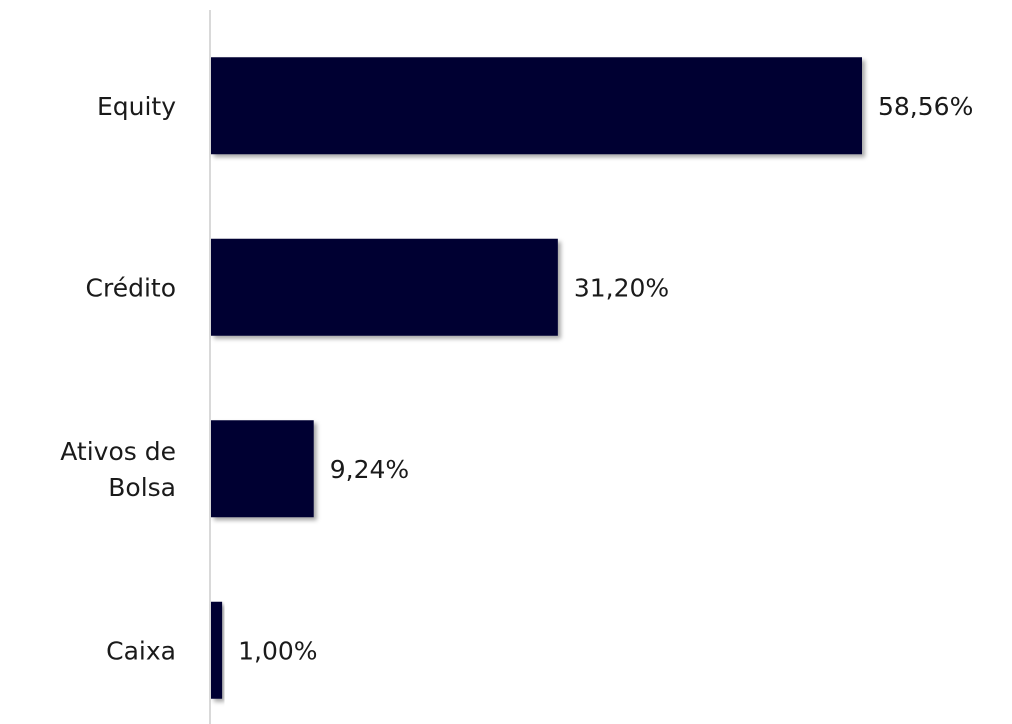 This screenshot has height=724, width=1012. I want to click on category-label-line: Caixa, so click(141, 650).